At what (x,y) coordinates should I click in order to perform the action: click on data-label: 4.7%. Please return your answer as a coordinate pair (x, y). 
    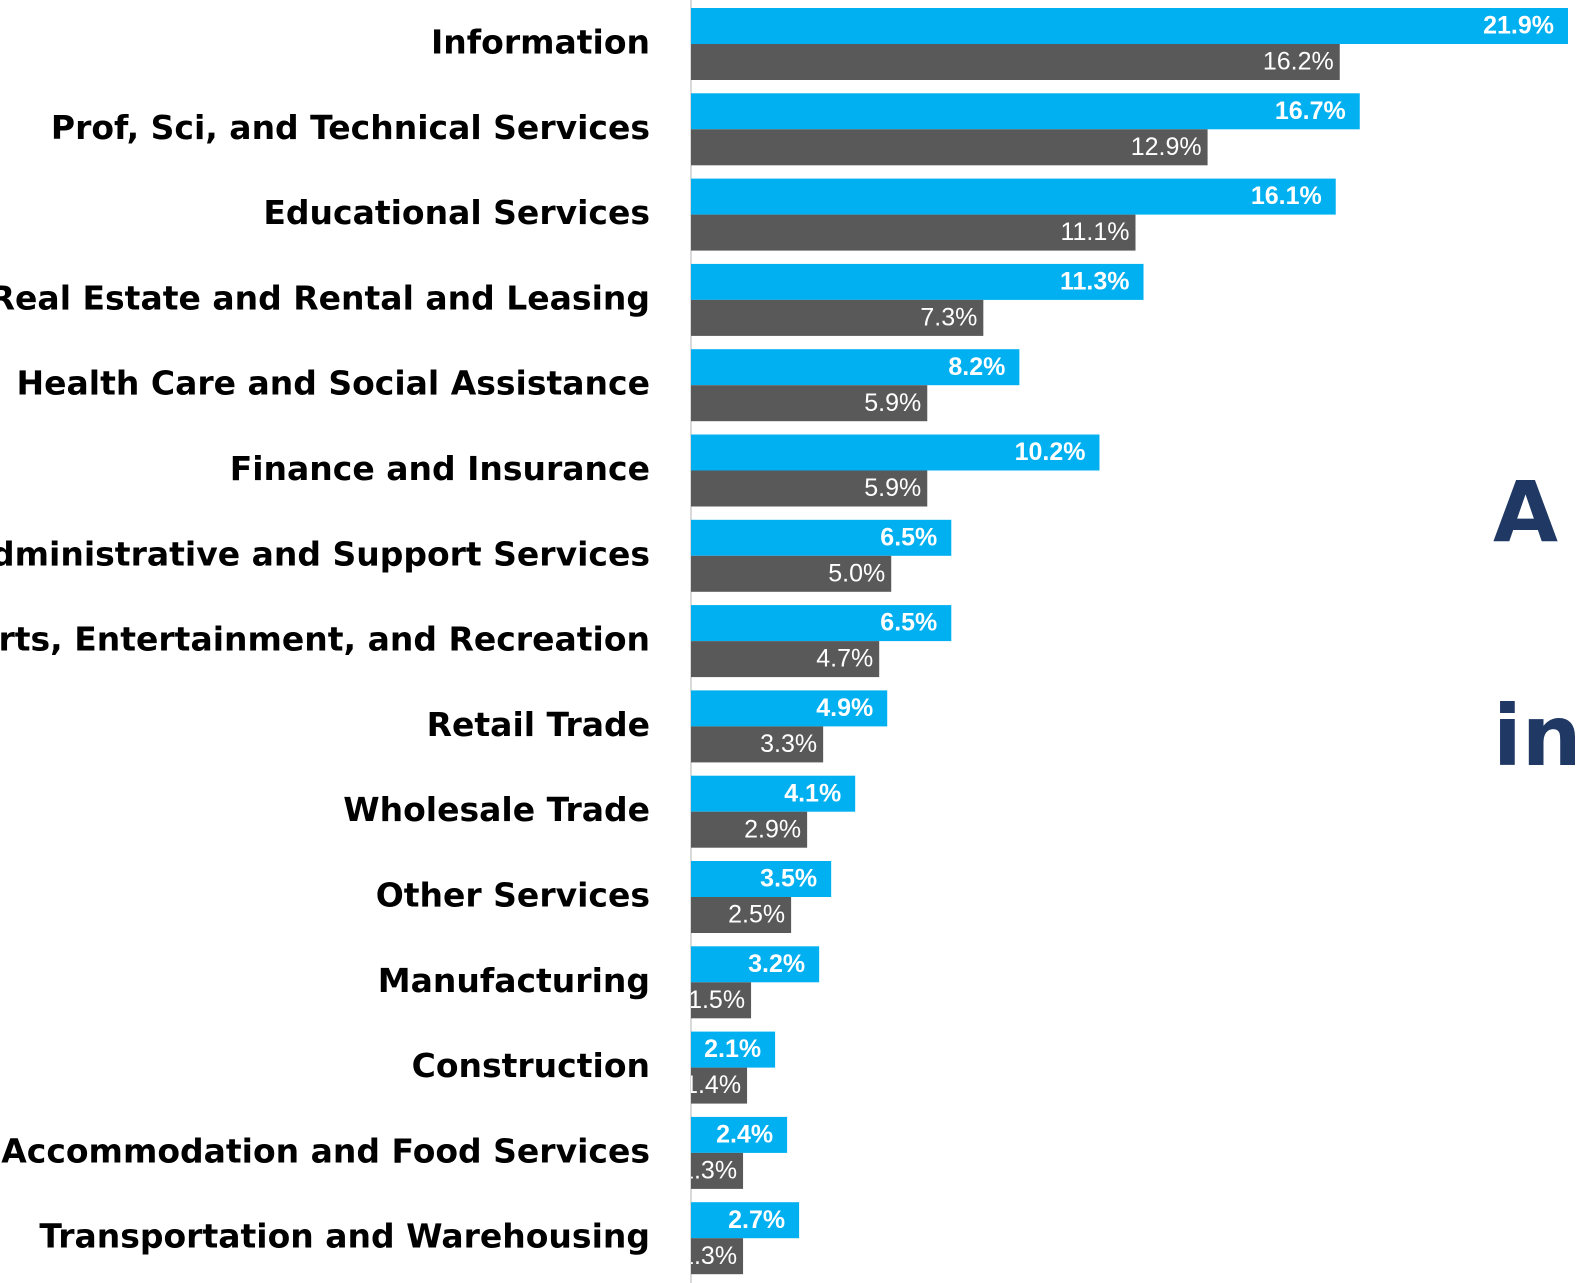
    Looking at the image, I should click on (844, 659).